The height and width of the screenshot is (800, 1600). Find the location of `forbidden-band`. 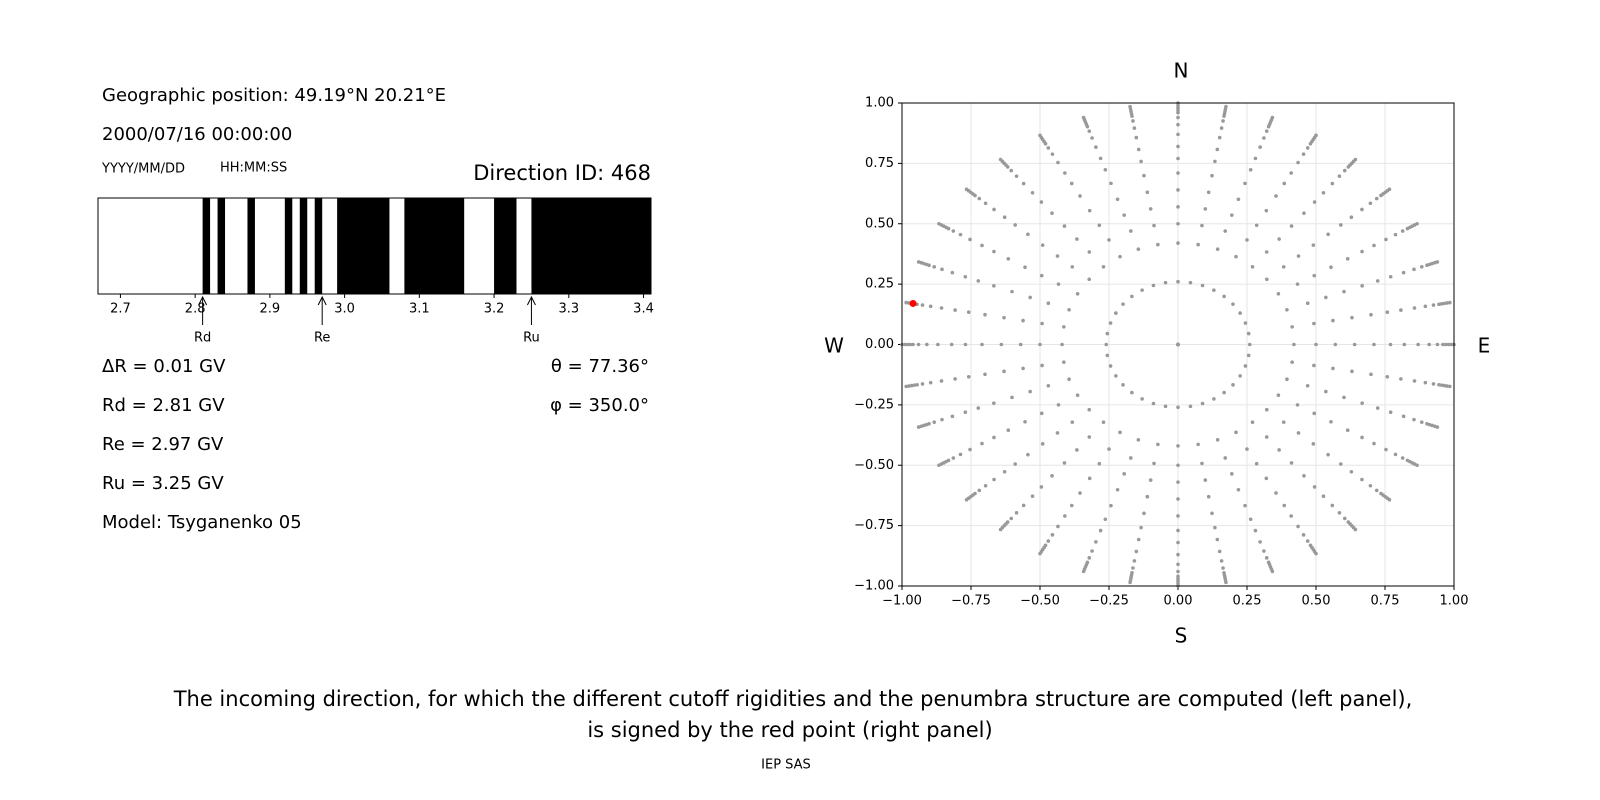

forbidden-band is located at coordinates (288, 246).